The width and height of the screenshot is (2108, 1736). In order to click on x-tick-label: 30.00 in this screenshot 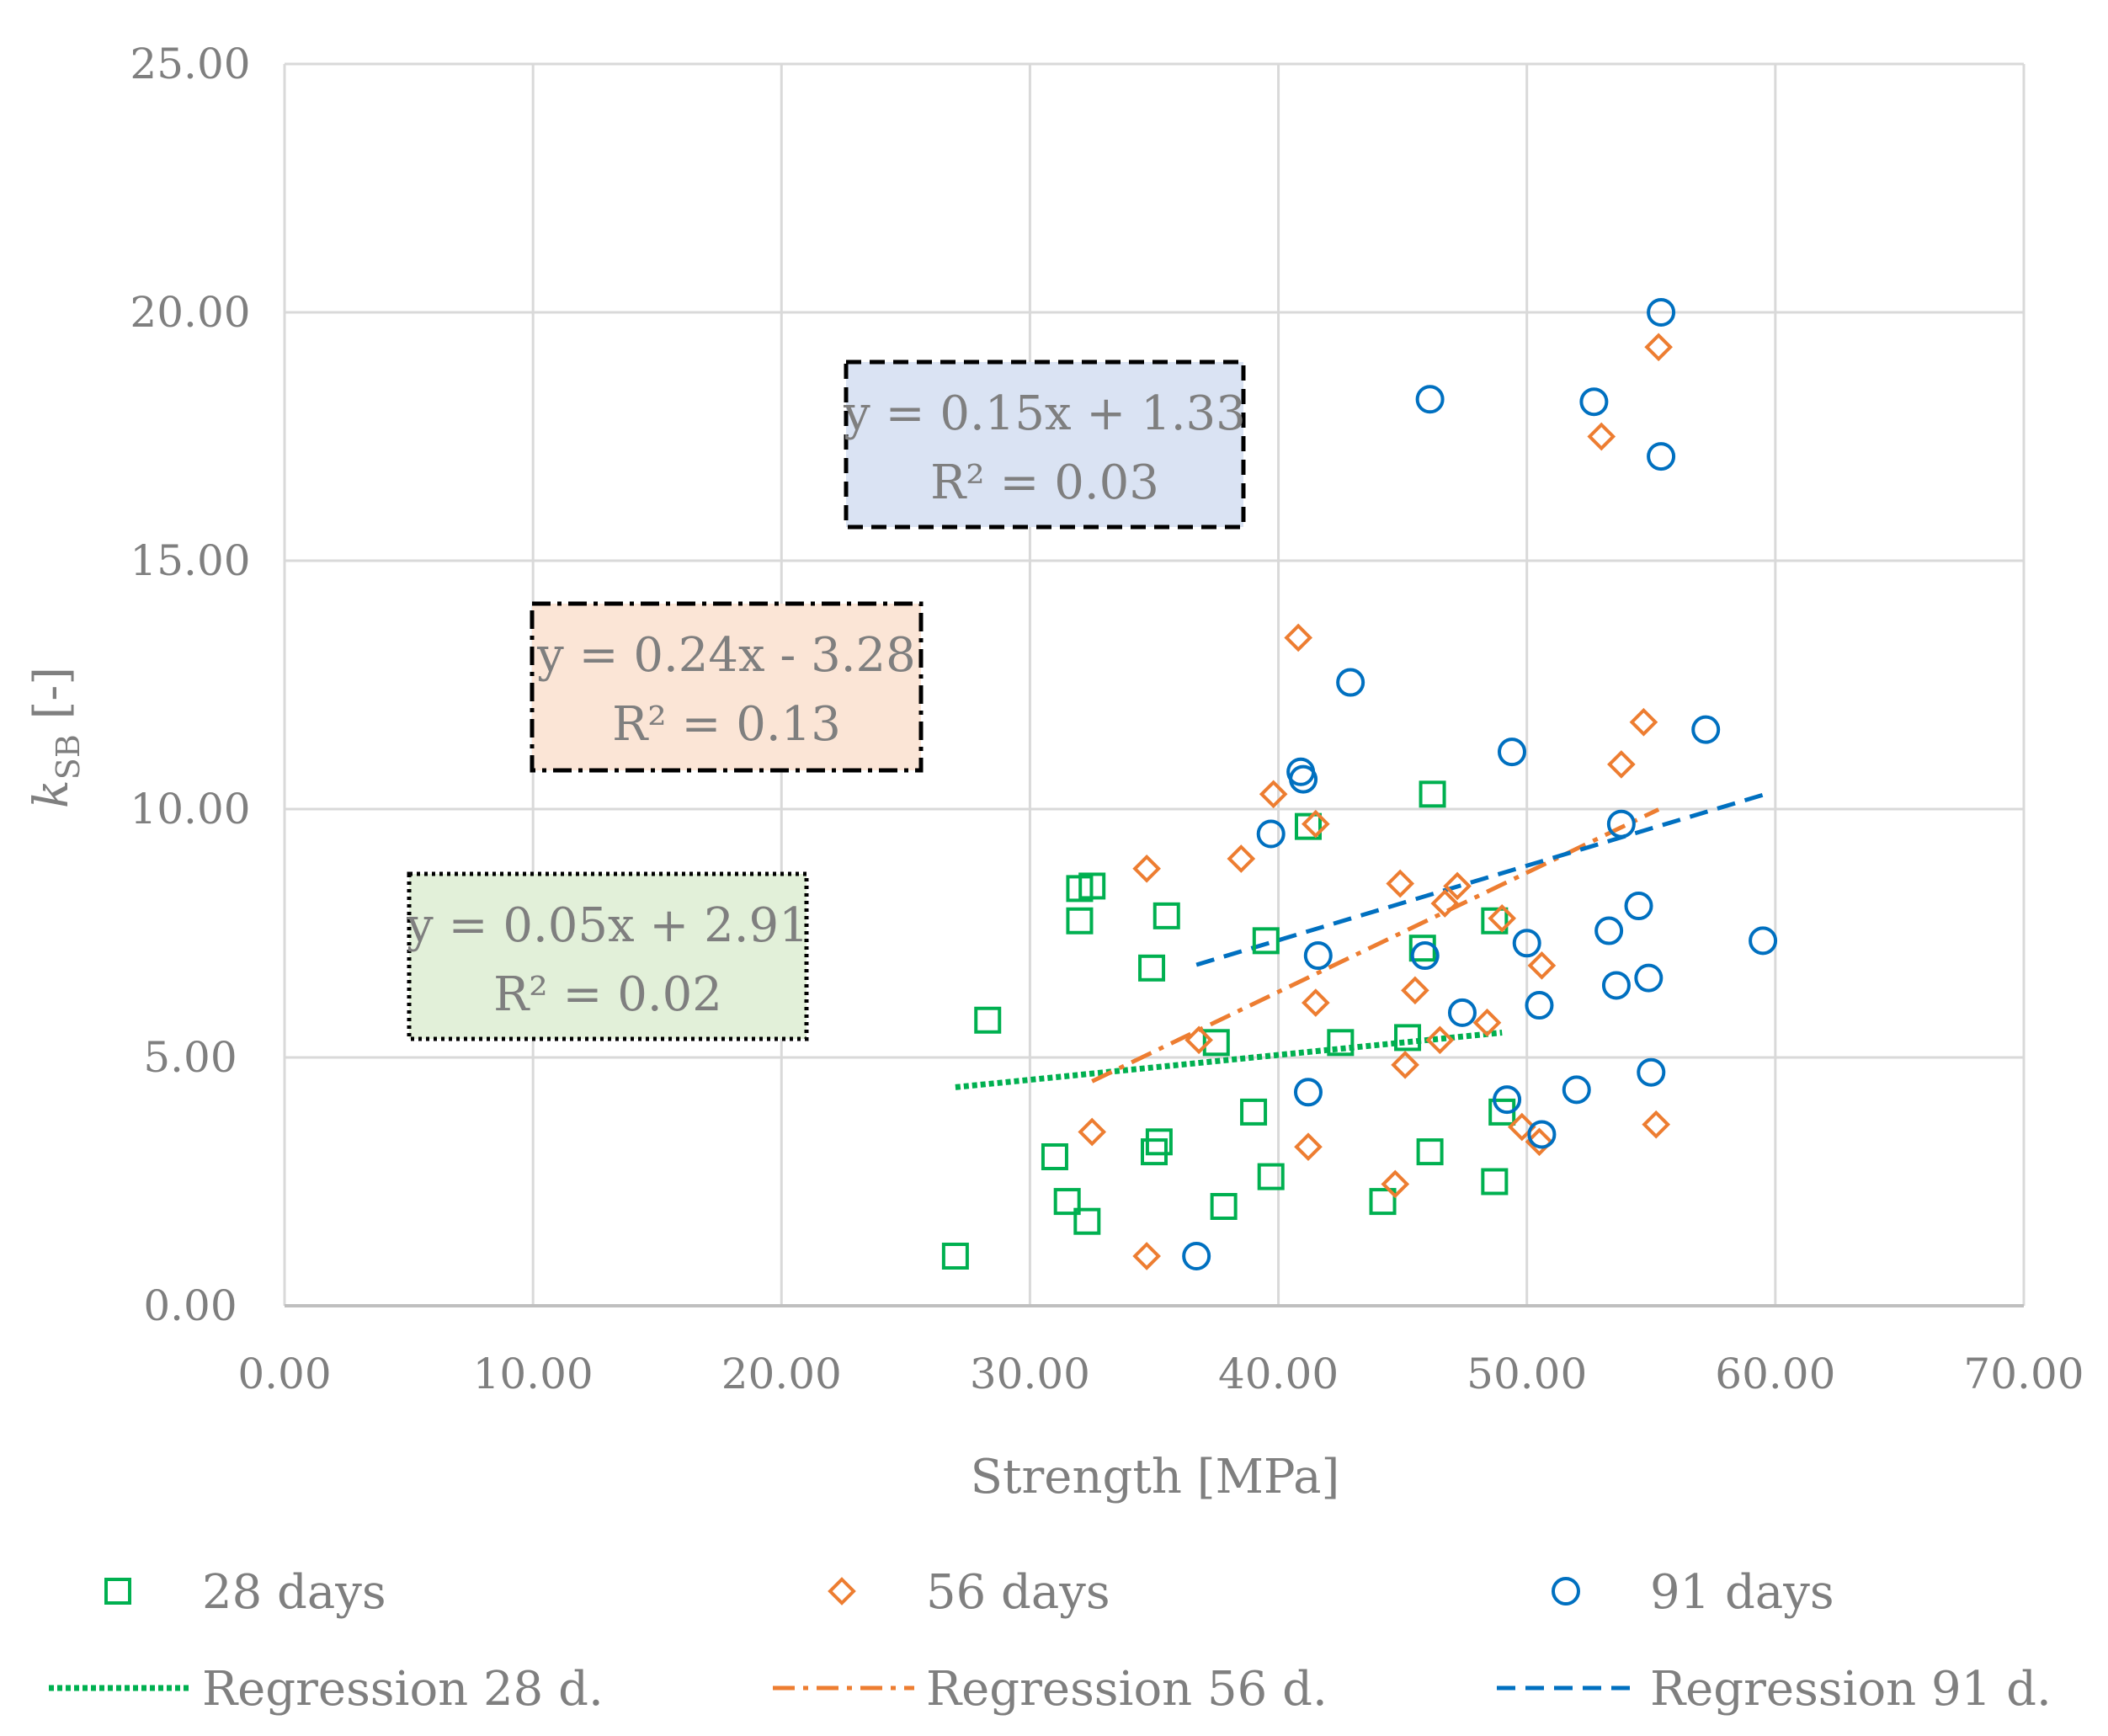, I will do `click(1030, 1374)`.